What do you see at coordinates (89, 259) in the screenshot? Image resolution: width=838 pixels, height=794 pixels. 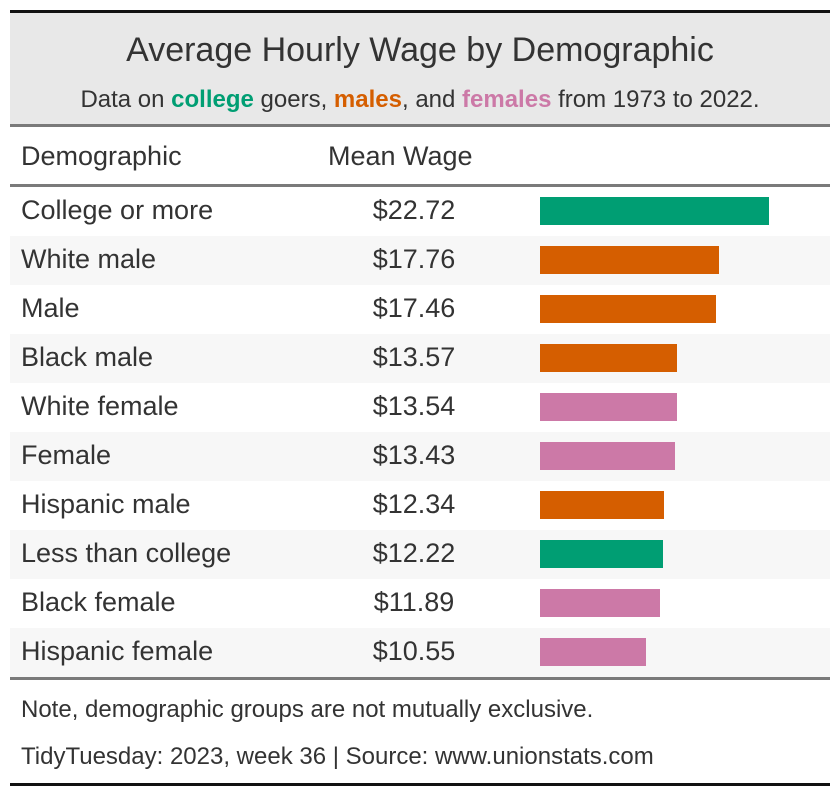 I see `demographic-label: White male` at bounding box center [89, 259].